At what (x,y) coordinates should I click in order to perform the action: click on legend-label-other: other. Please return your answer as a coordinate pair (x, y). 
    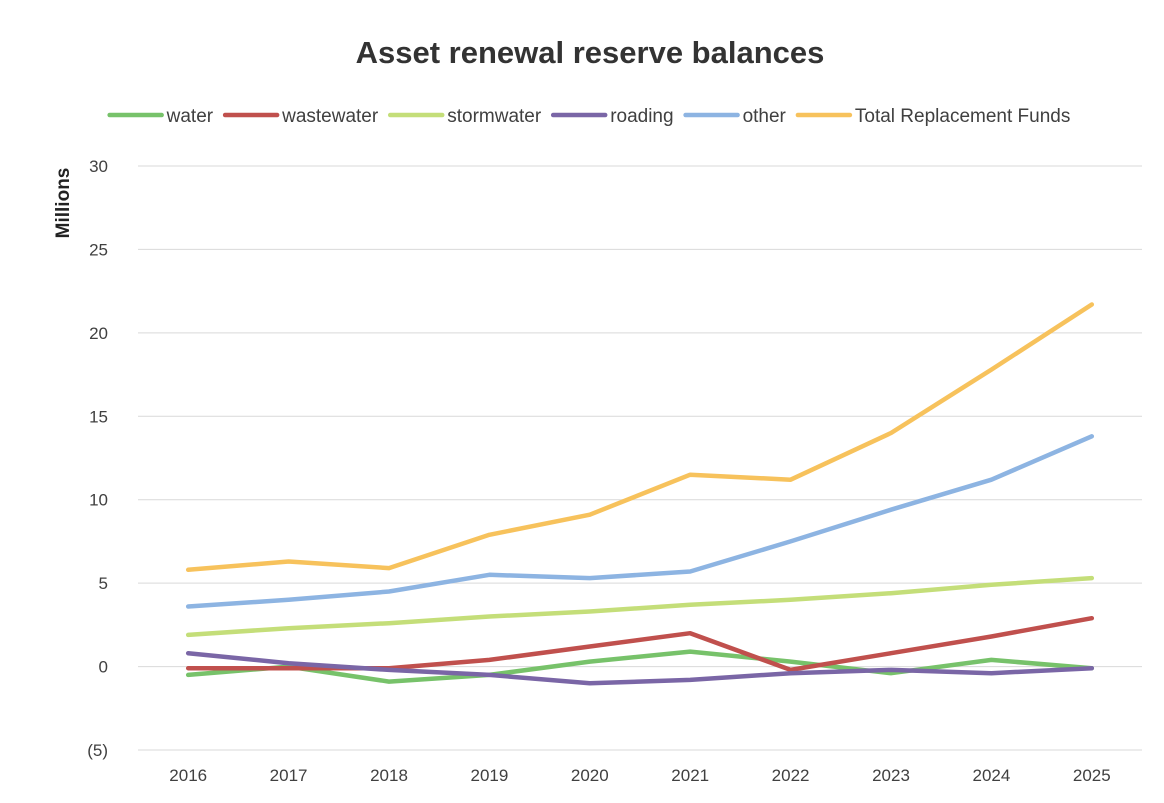
    Looking at the image, I should click on (765, 116).